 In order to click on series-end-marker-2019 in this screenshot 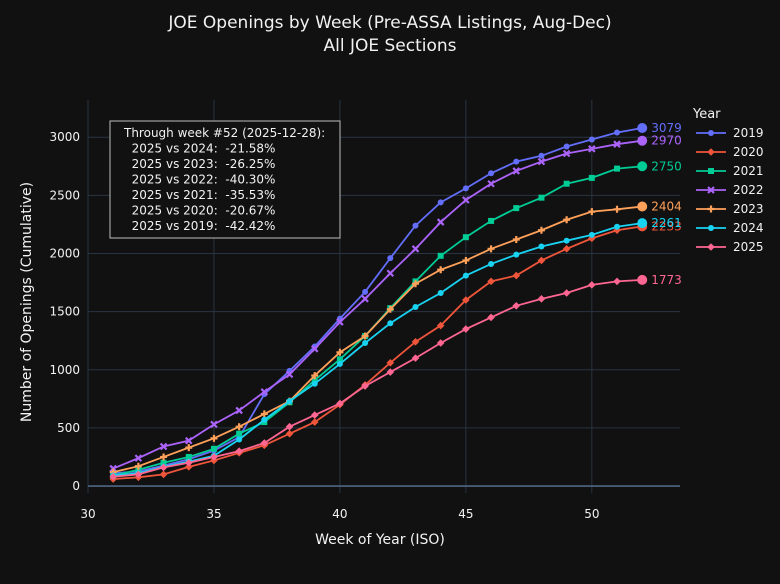, I will do `click(642, 128)`.